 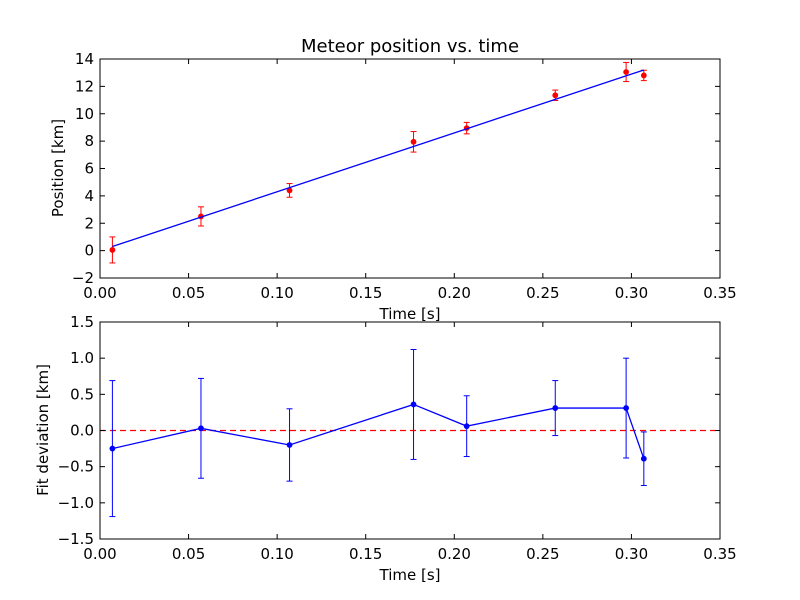 What do you see at coordinates (542, 554) in the screenshot?
I see `deviation-chart-xtick-label: 0.25` at bounding box center [542, 554].